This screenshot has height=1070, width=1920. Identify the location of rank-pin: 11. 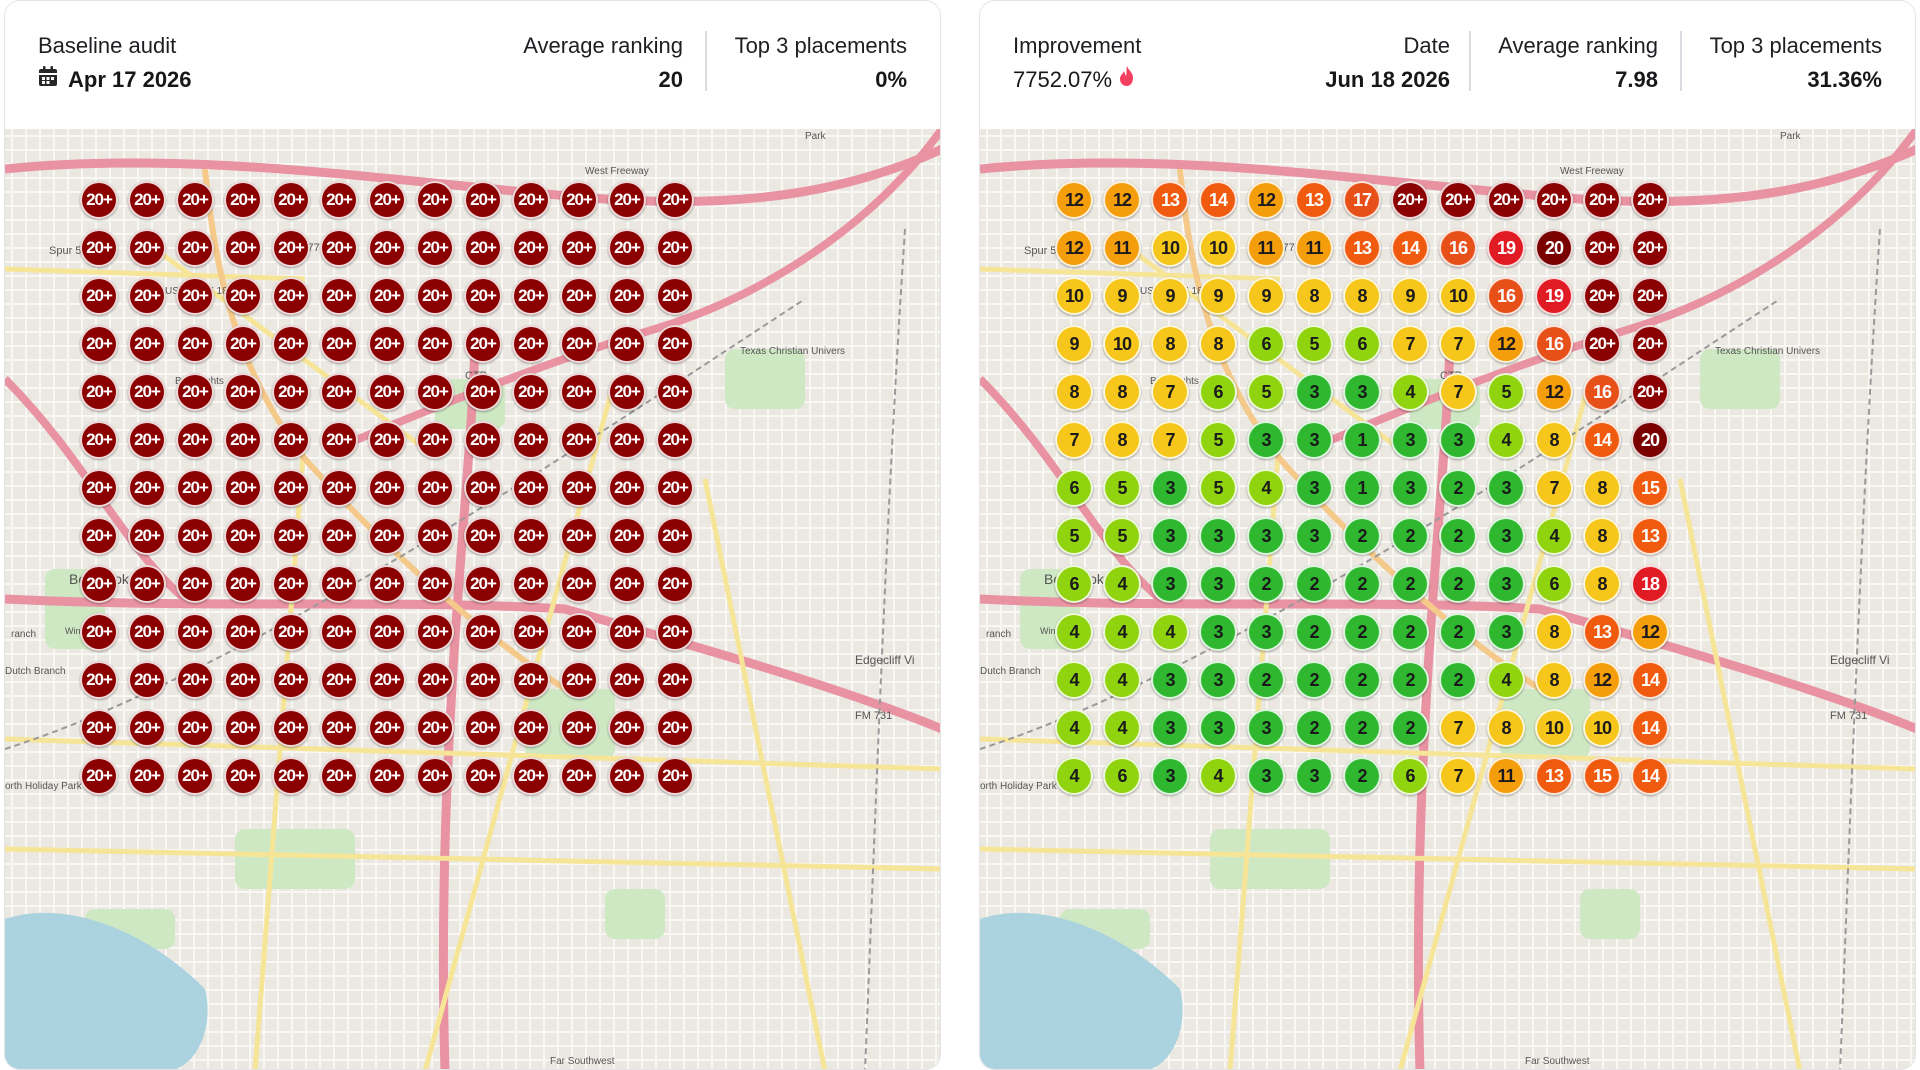
(1122, 248).